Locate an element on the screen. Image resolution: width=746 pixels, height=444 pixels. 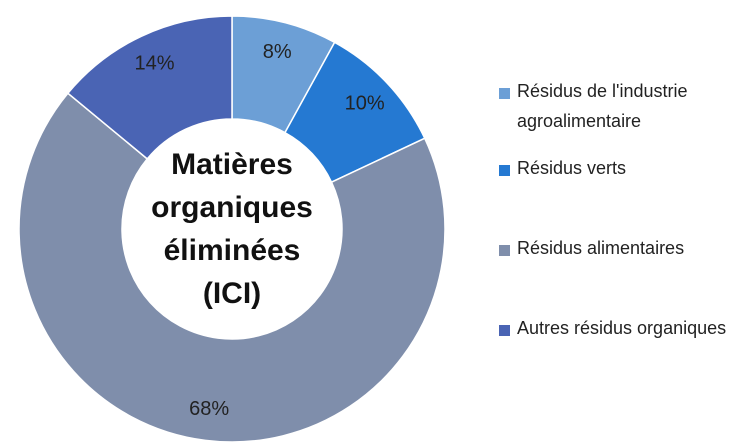
legend-label: Résidus alimentaires is located at coordinates (601, 248).